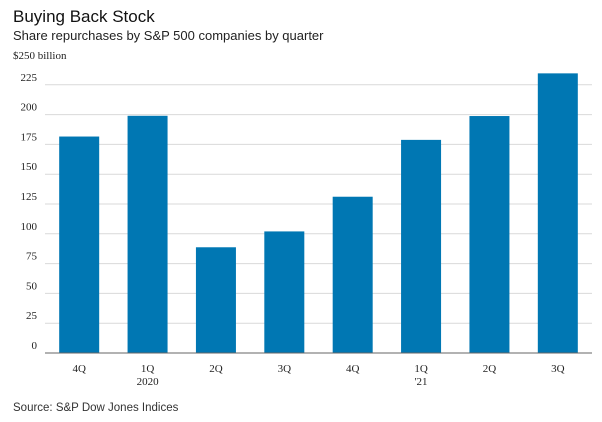  I want to click on y-tick-label: 75, so click(32, 257).